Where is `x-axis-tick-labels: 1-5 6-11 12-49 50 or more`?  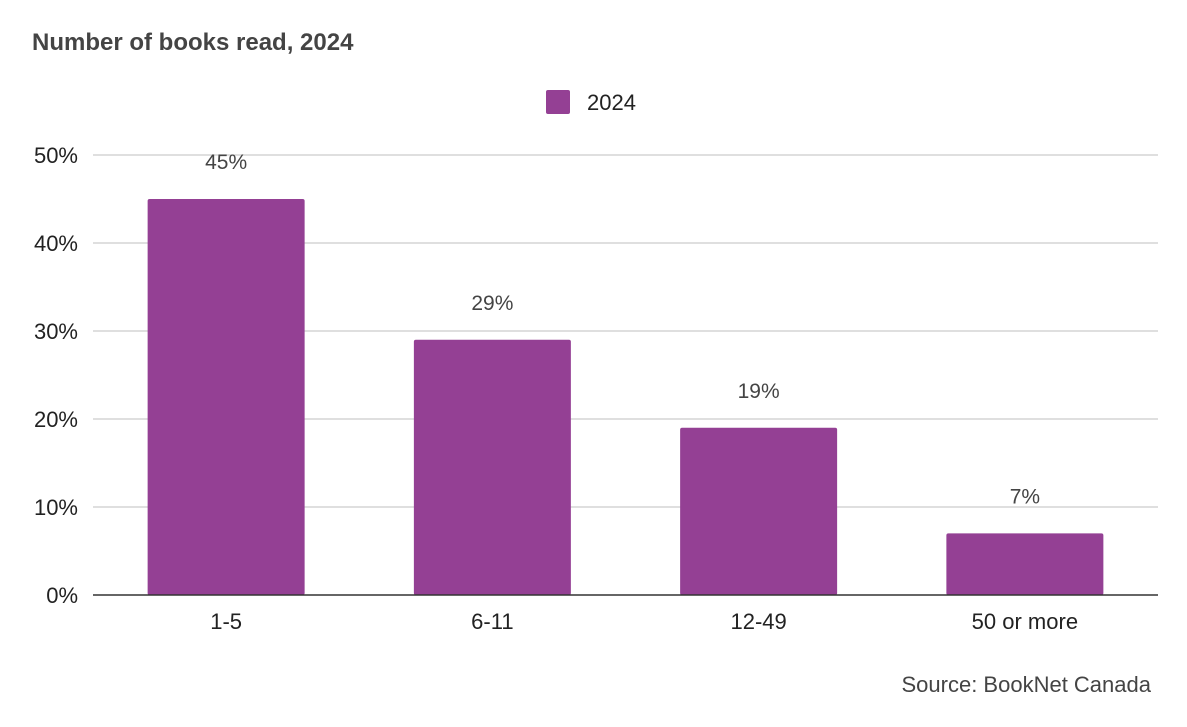
x-axis-tick-labels: 1-5 6-11 12-49 50 or more is located at coordinates (644, 621).